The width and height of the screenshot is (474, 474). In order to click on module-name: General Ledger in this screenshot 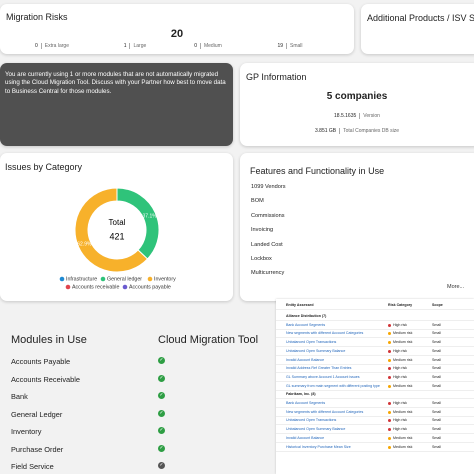, I will do `click(37, 414)`.